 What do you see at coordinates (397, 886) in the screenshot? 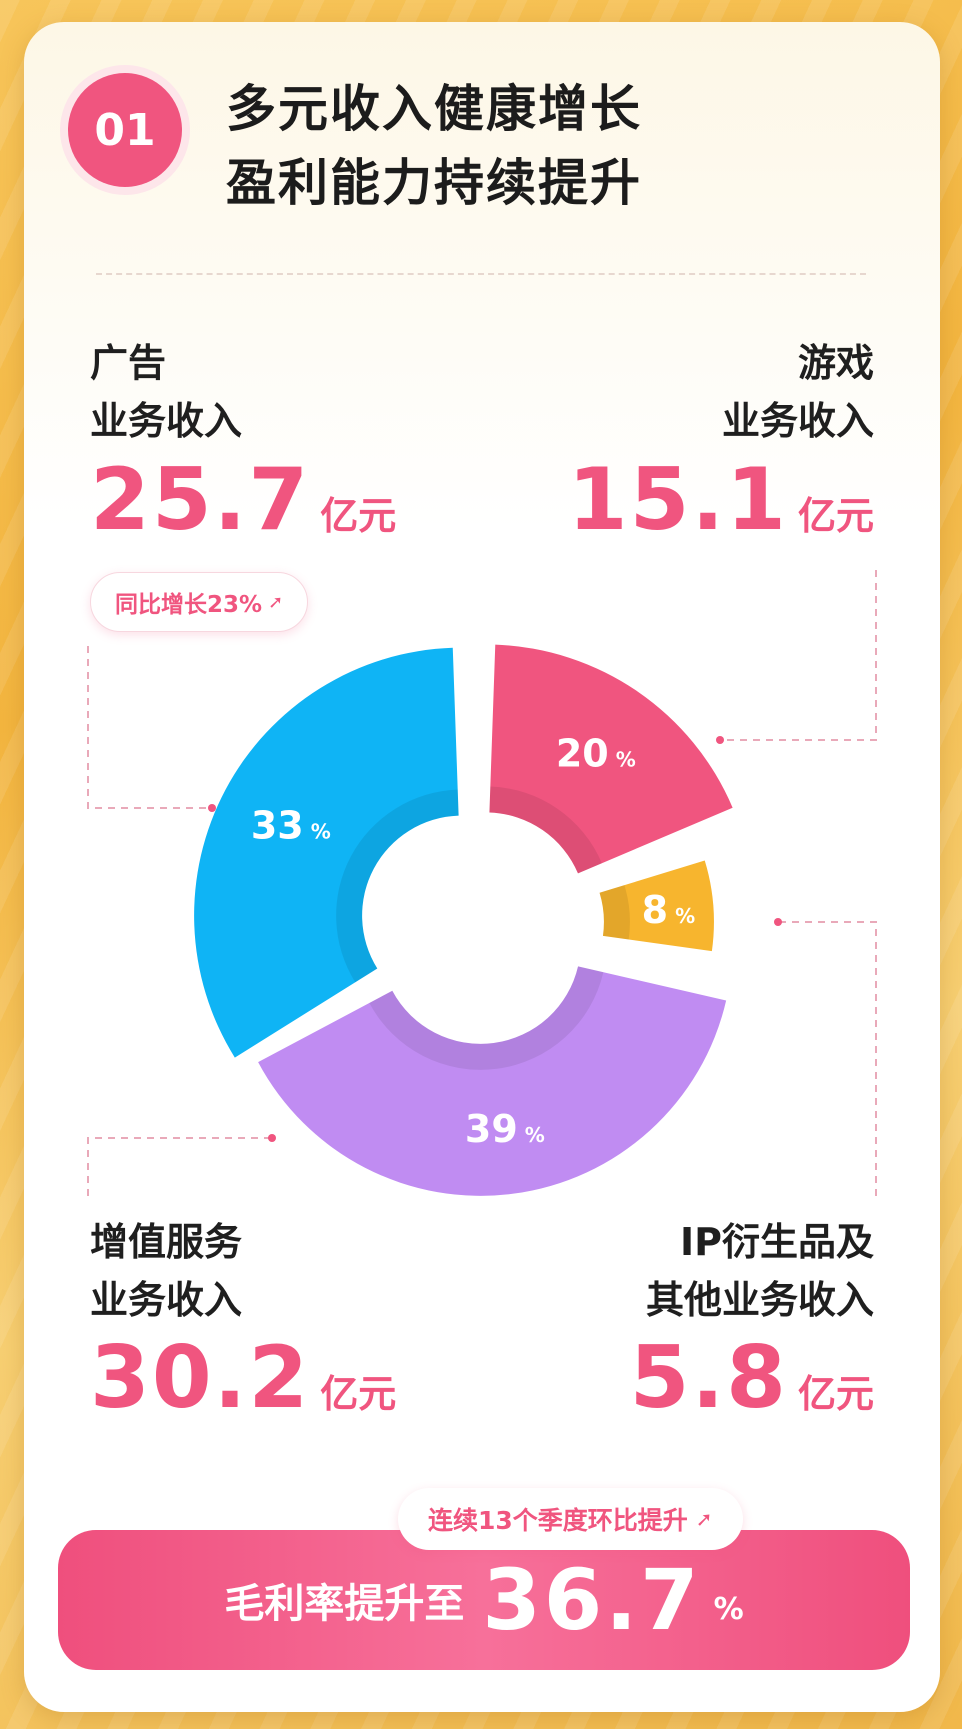
I see `slice-ad-inner-band` at bounding box center [397, 886].